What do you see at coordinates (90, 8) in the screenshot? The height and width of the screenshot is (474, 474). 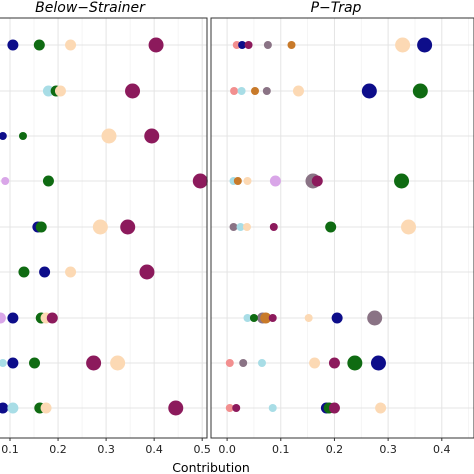 I see `strip-title-below-strainer: Below−Strainer` at bounding box center [90, 8].